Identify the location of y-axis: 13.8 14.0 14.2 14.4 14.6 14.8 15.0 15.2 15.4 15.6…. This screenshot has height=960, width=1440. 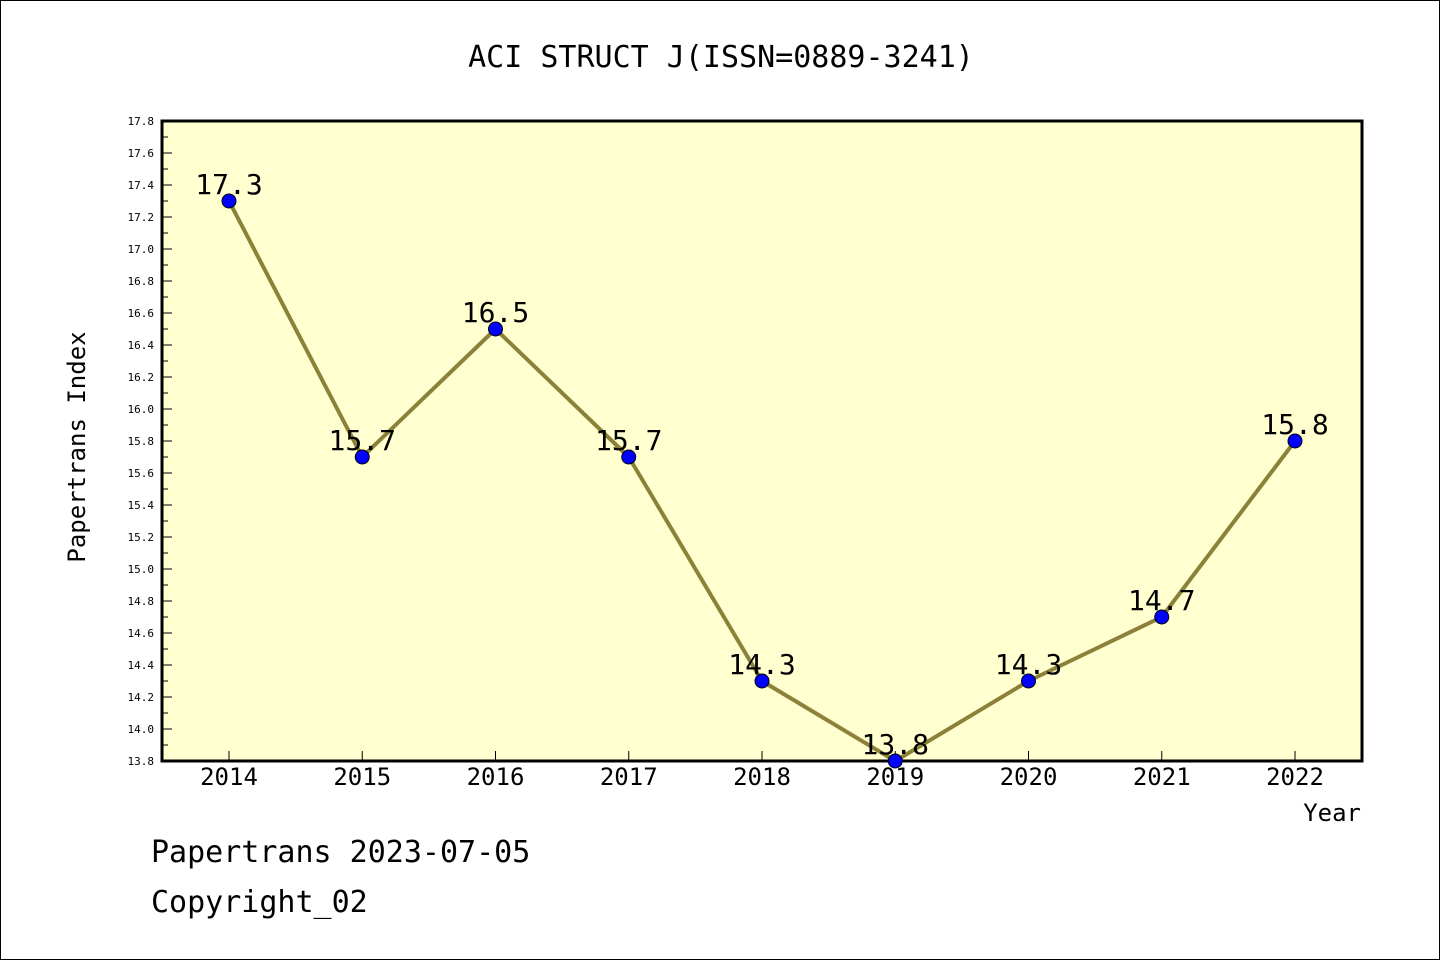
(150, 441).